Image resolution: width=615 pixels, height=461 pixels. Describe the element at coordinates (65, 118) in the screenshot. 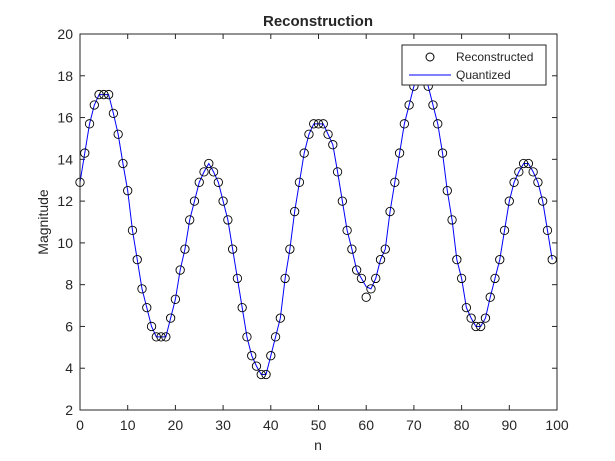

I see `y-tick-label: 16` at that location.